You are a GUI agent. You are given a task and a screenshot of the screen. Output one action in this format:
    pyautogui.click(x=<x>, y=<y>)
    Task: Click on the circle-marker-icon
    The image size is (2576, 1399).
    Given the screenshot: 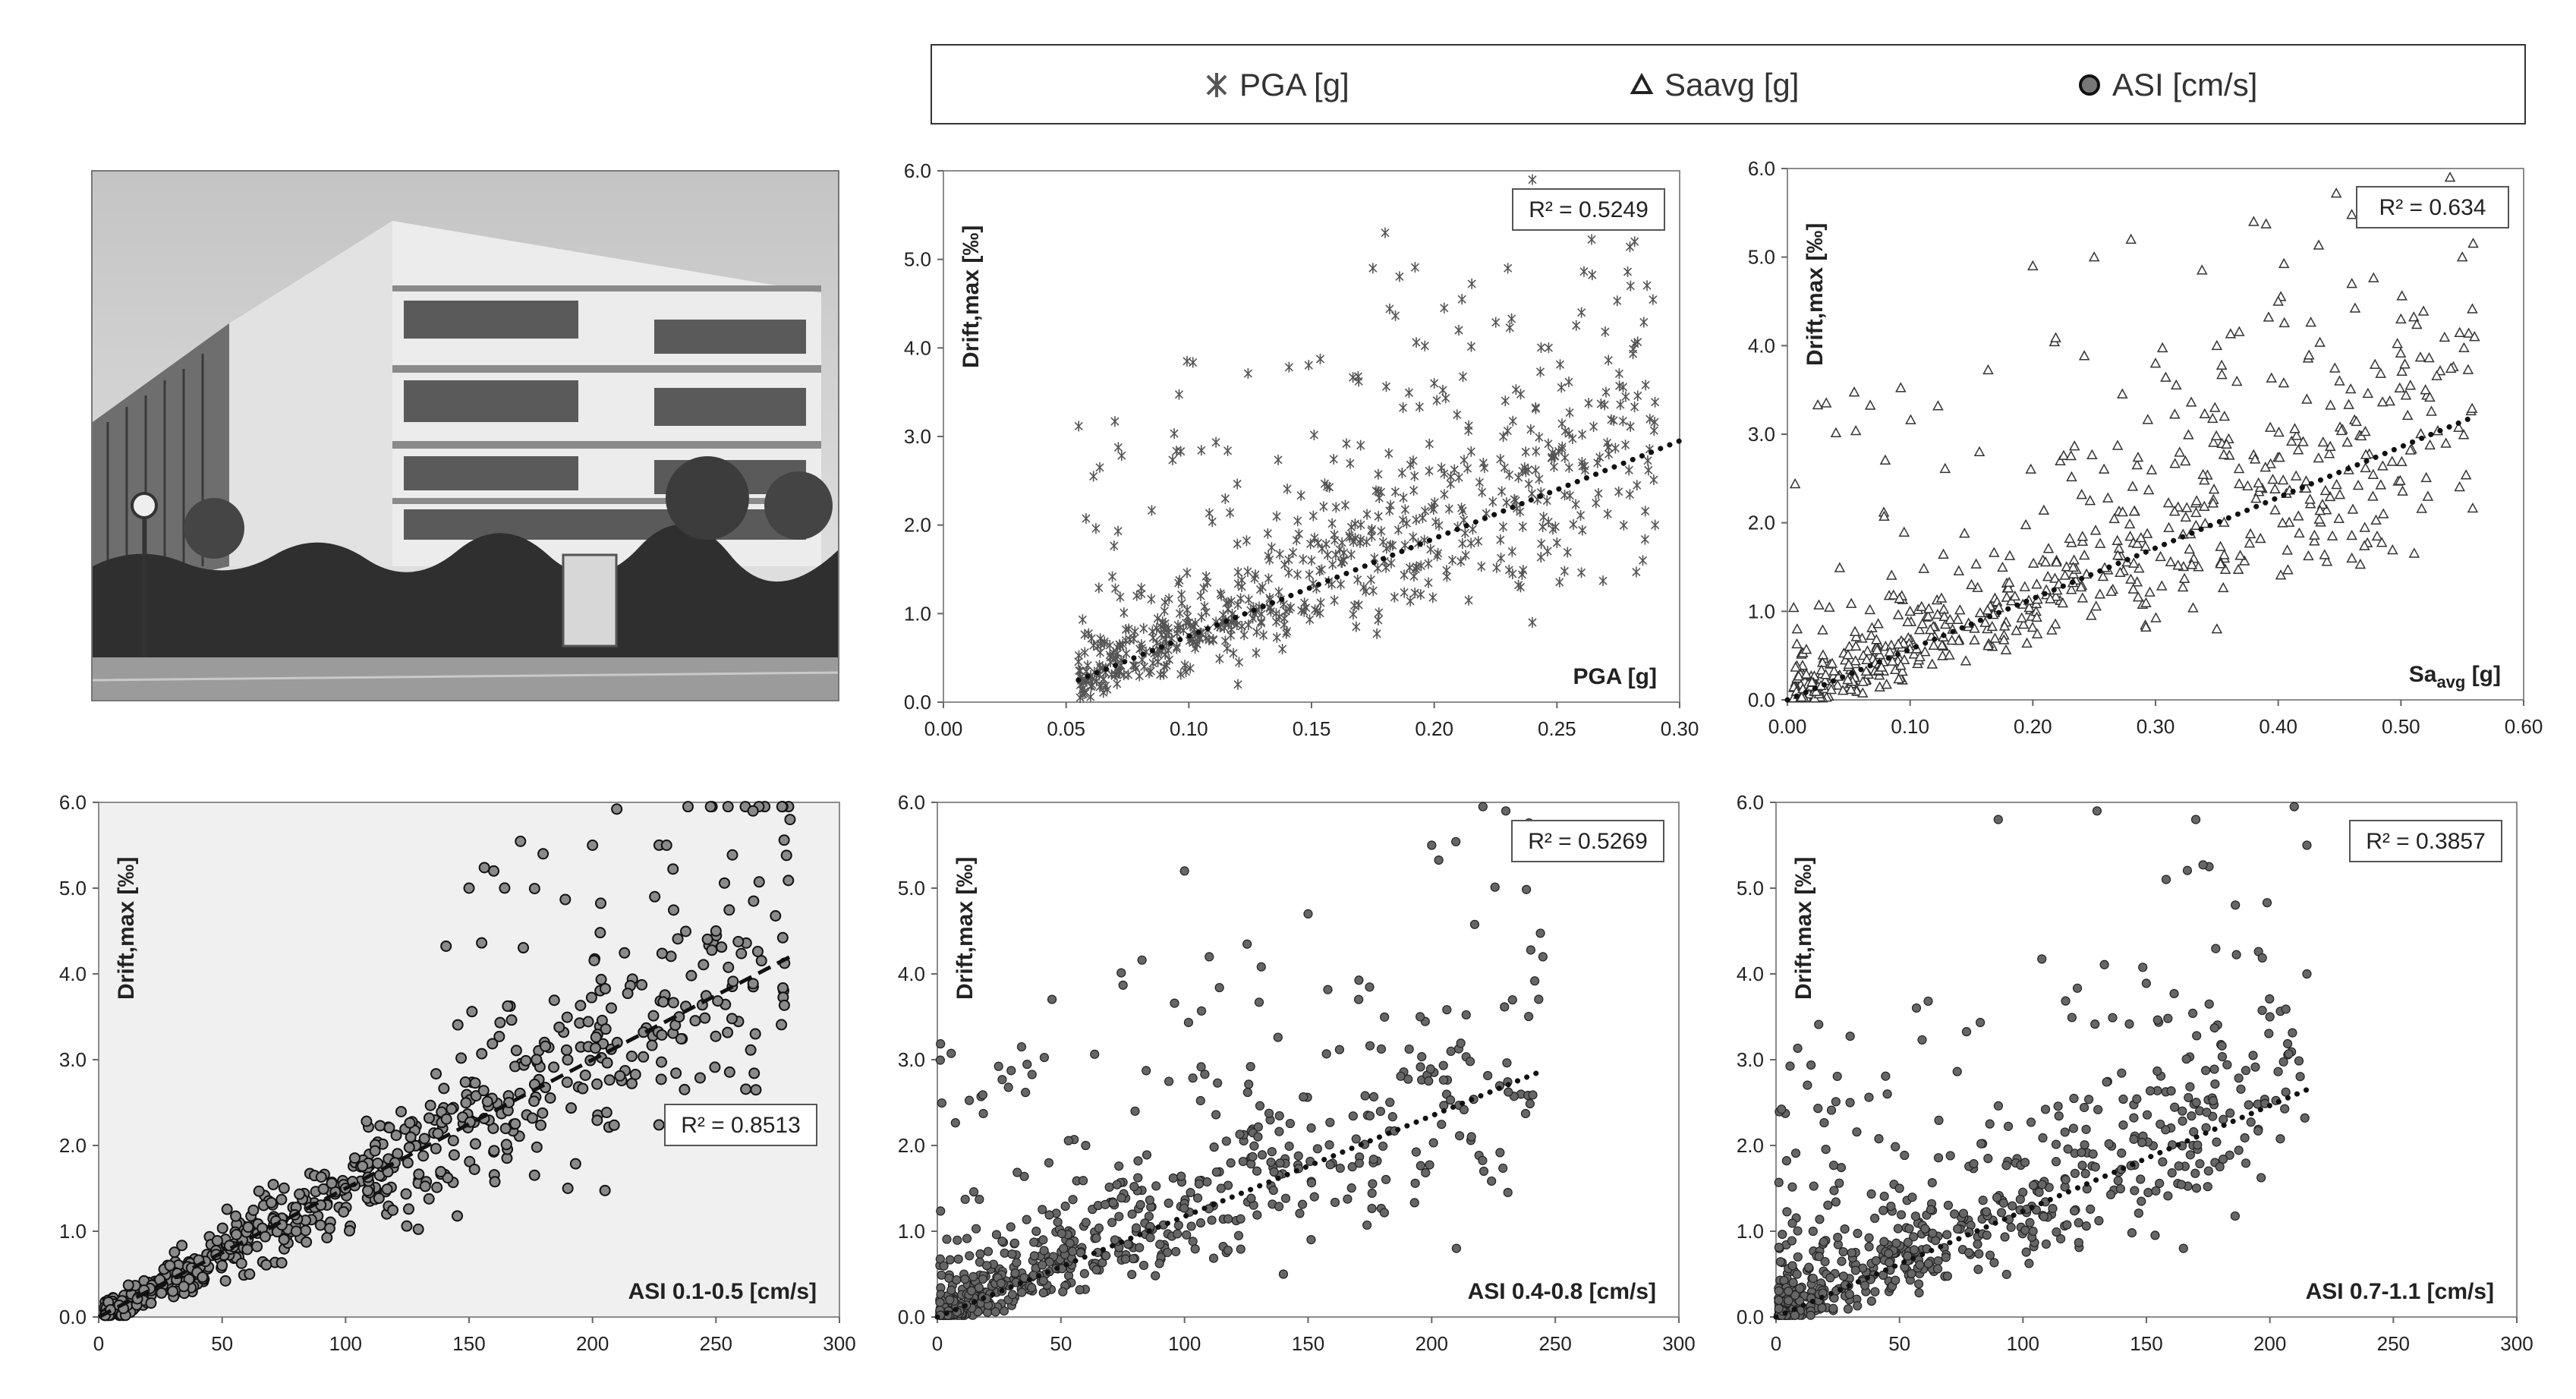 What is the action you would take?
    pyautogui.click(x=2089, y=85)
    